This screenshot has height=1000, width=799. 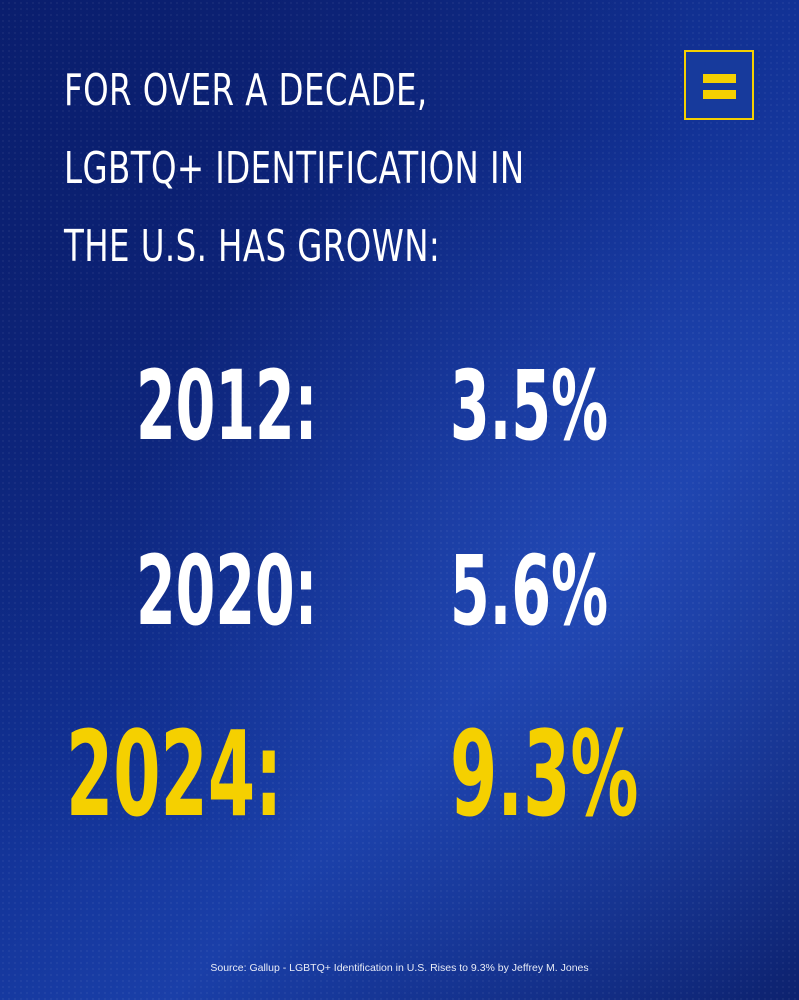 I want to click on stat-year: 2024:, so click(x=174, y=774).